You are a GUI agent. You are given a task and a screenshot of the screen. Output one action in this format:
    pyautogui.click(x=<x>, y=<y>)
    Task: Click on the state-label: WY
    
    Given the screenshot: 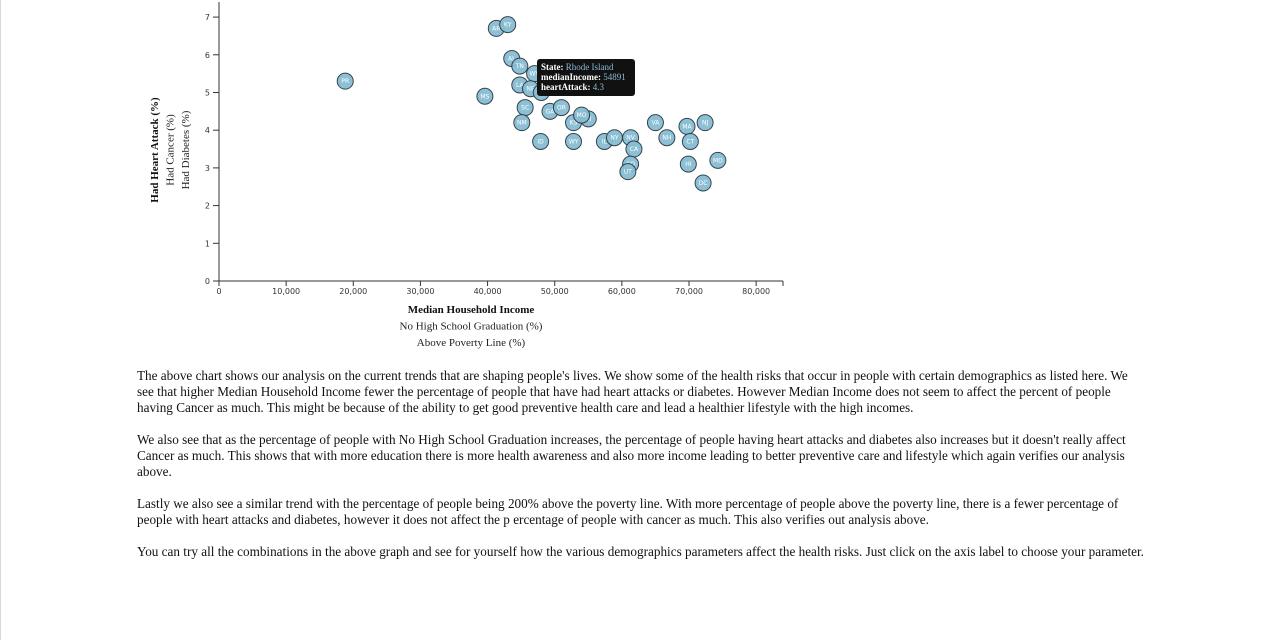 What is the action you would take?
    pyautogui.click(x=574, y=142)
    